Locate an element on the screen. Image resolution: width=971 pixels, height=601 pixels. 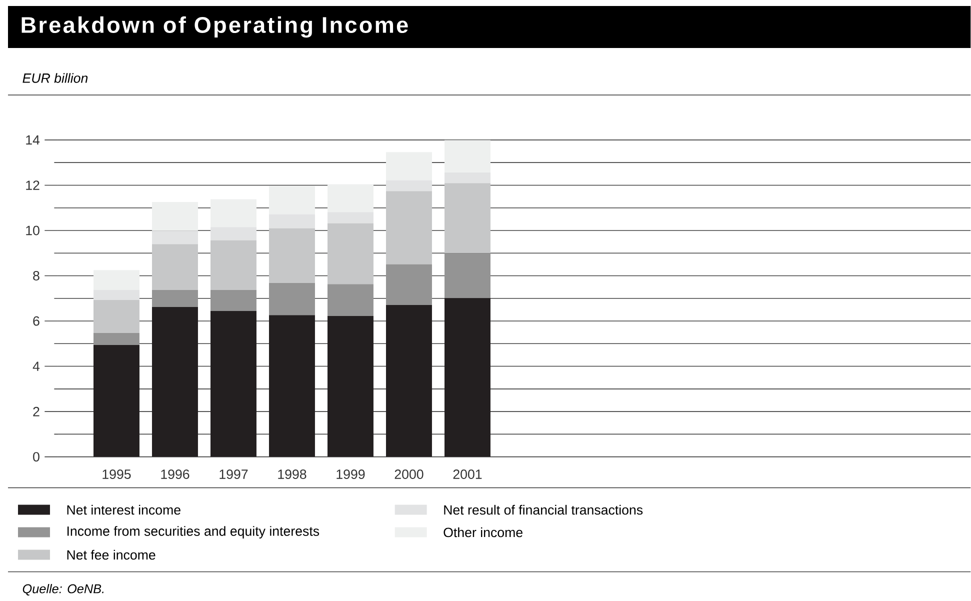
x-tick-label: 1997 is located at coordinates (234, 475).